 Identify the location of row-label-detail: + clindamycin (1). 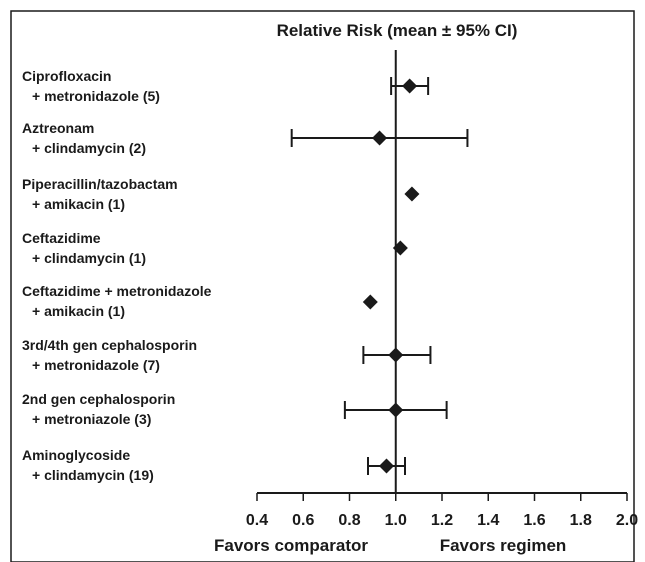
(89, 258).